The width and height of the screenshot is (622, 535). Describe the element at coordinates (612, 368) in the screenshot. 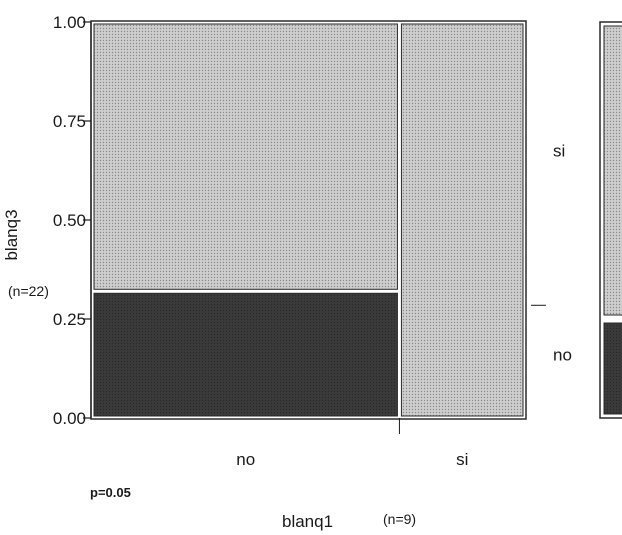

I see `legend-swatch-no` at that location.